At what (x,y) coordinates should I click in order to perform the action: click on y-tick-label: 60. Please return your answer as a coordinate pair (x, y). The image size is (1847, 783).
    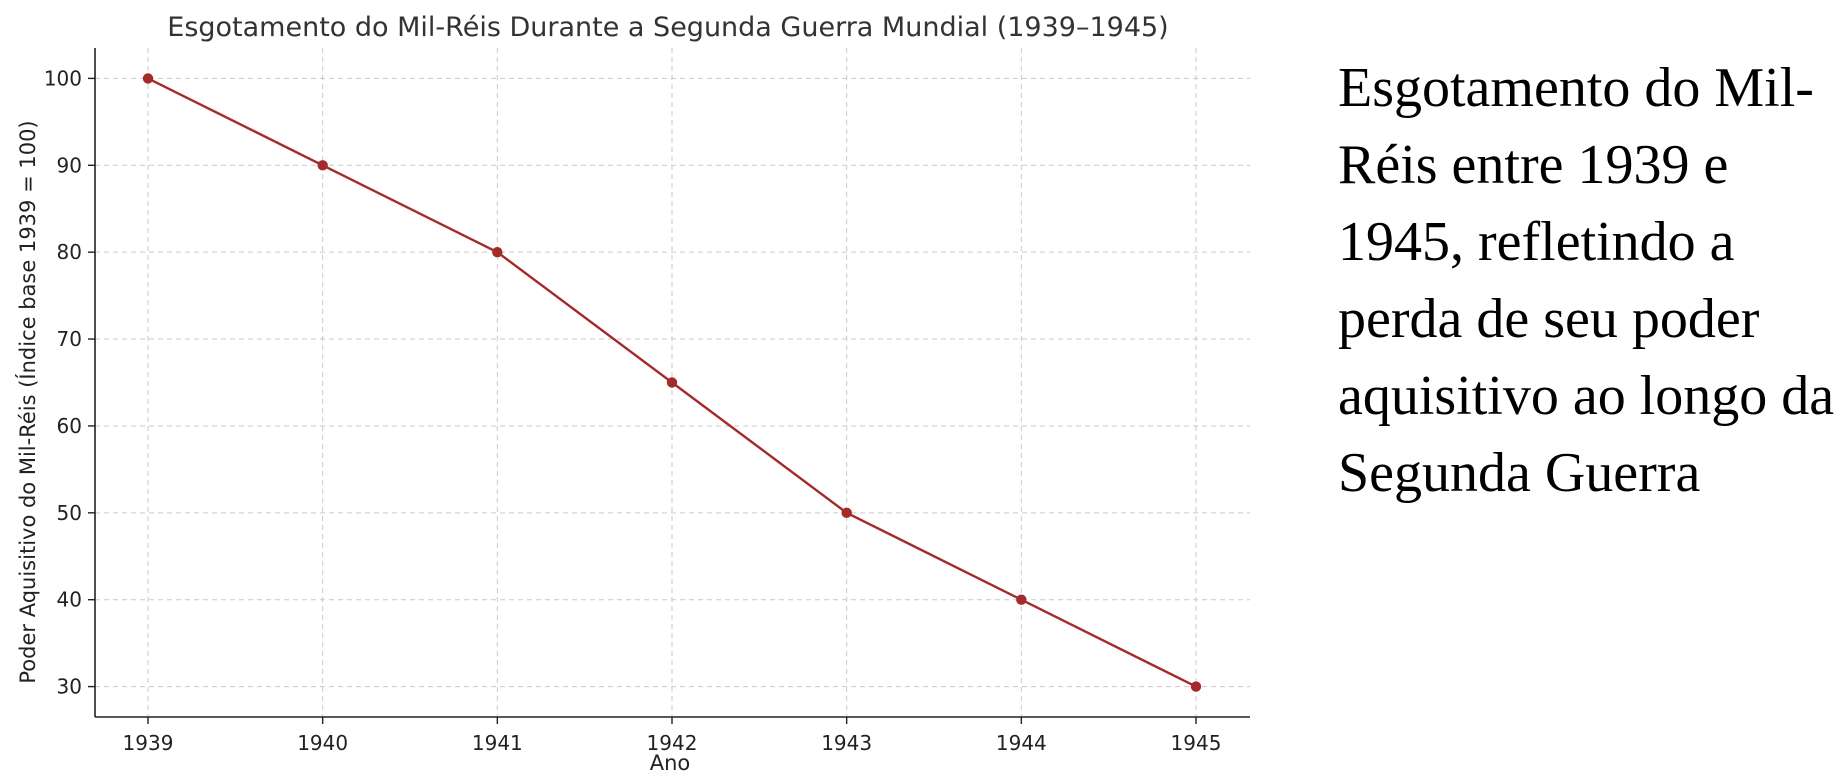
    Looking at the image, I should click on (69, 426).